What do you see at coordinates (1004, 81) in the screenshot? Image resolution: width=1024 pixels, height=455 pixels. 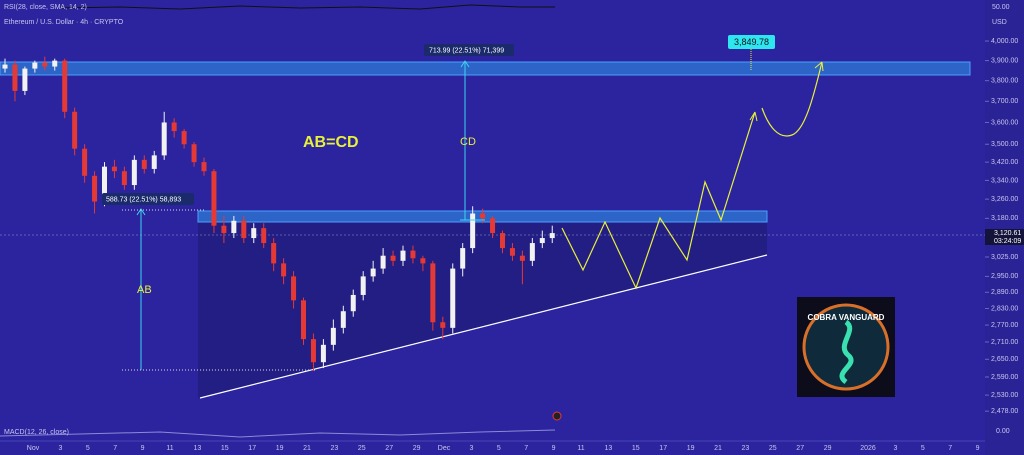 I see `y-tick-label: 3,800.00` at bounding box center [1004, 81].